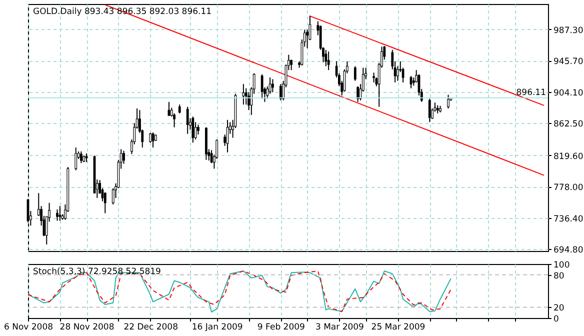 The width and height of the screenshot is (584, 336). I want to click on y-tick-label: 736.40, so click(569, 219).